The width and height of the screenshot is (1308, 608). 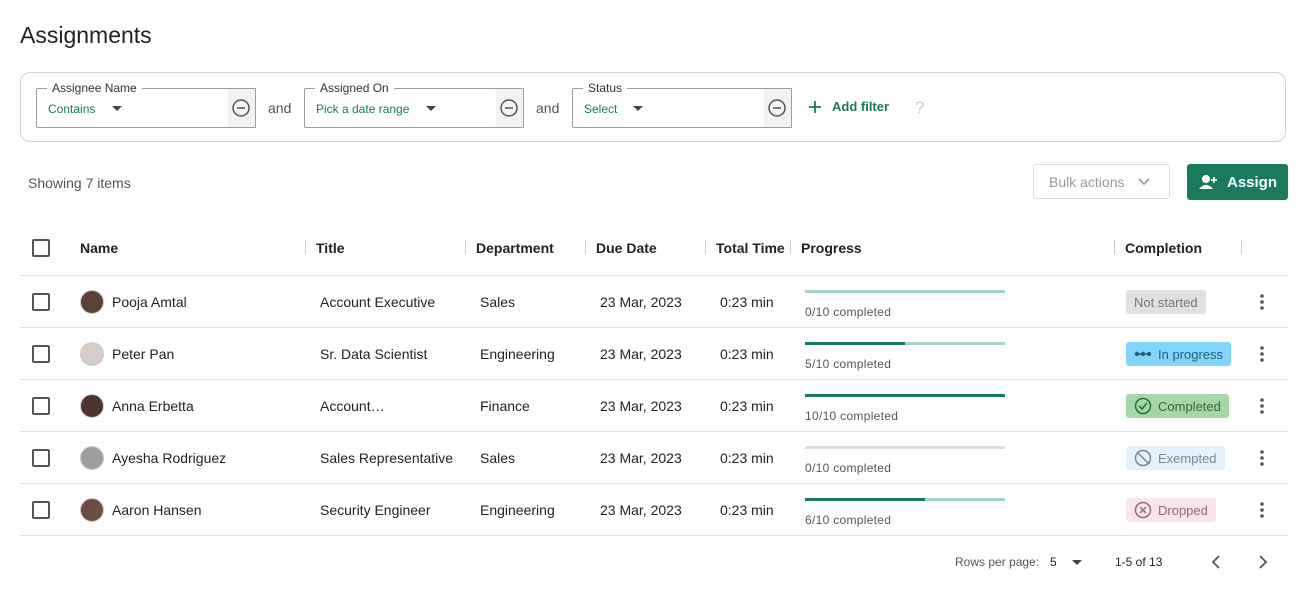 What do you see at coordinates (79, 183) in the screenshot?
I see `item-count: Showing 7 items` at bounding box center [79, 183].